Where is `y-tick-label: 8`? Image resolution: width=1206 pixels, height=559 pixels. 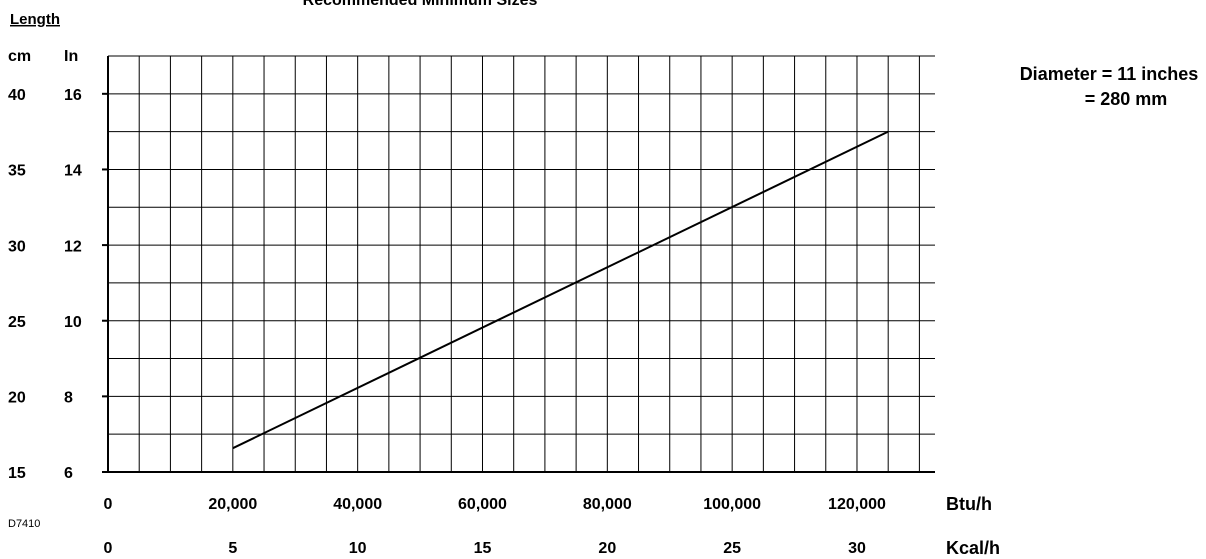 y-tick-label: 8 is located at coordinates (68, 398).